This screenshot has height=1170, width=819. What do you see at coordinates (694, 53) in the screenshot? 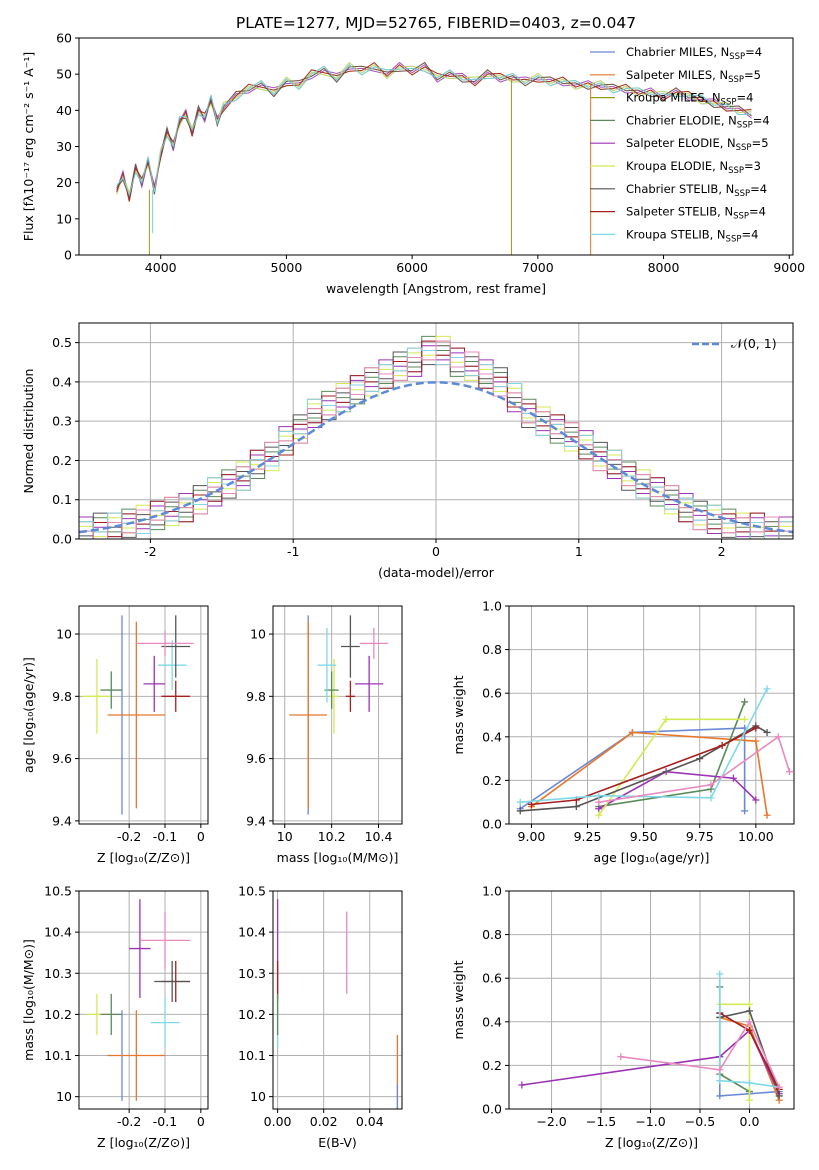
I see `legend-label: Chabrier MILES, NSSP=4` at bounding box center [694, 53].